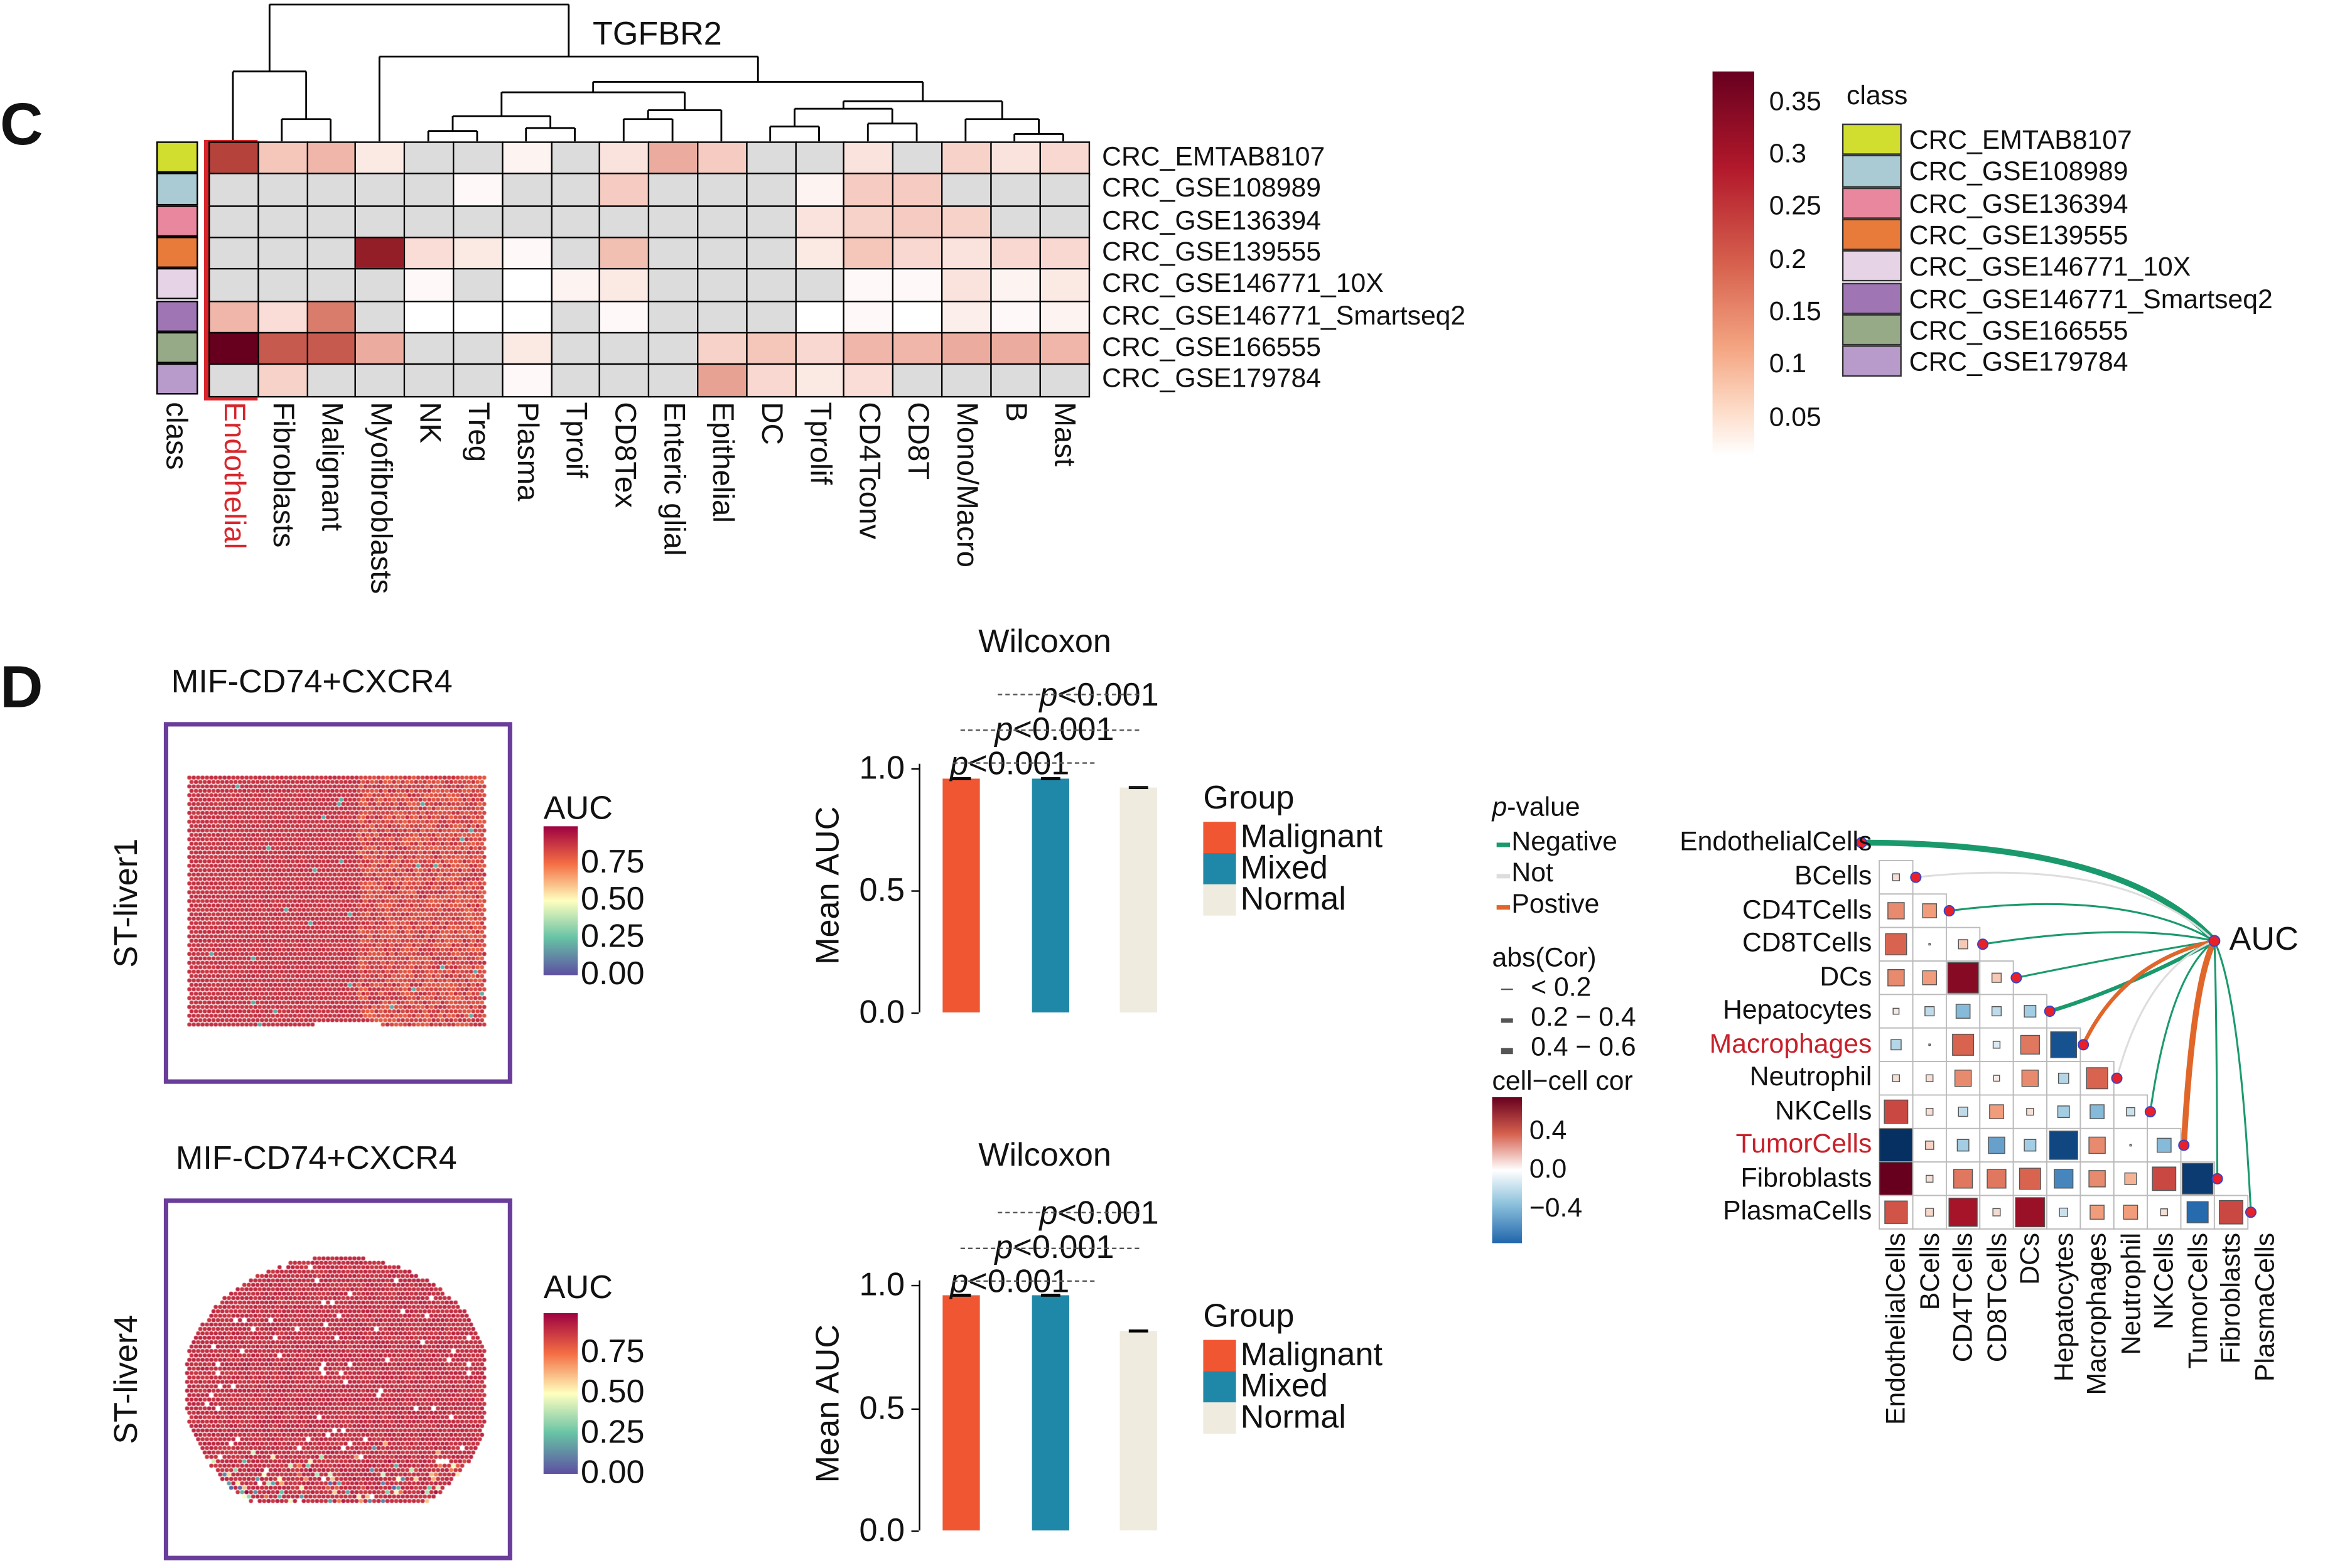  Describe the element at coordinates (1044, 1154) in the screenshot. I see `bar-chart-title: Wilcoxon` at that location.